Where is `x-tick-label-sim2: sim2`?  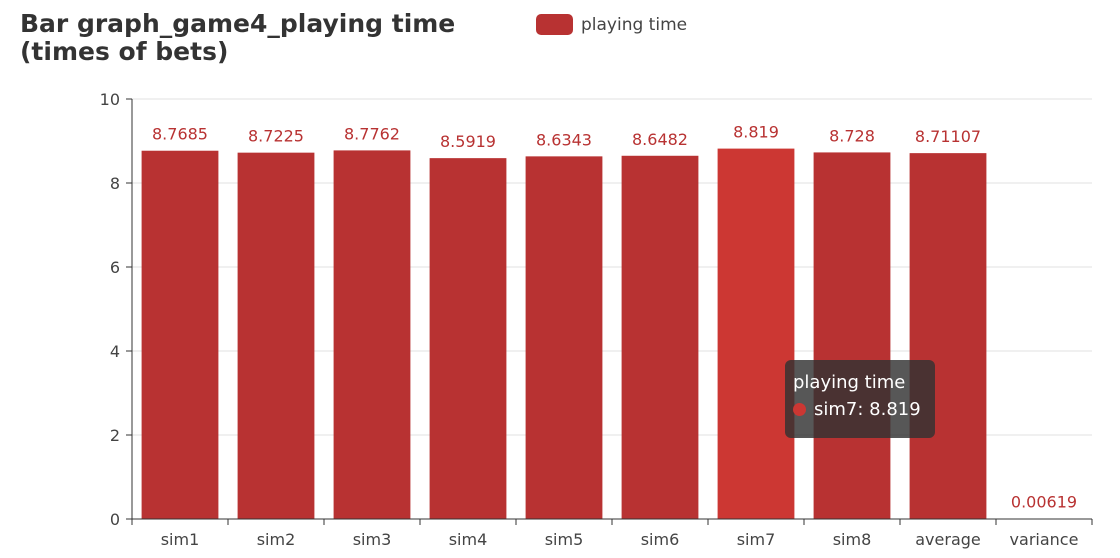 x-tick-label-sim2: sim2 is located at coordinates (276, 539).